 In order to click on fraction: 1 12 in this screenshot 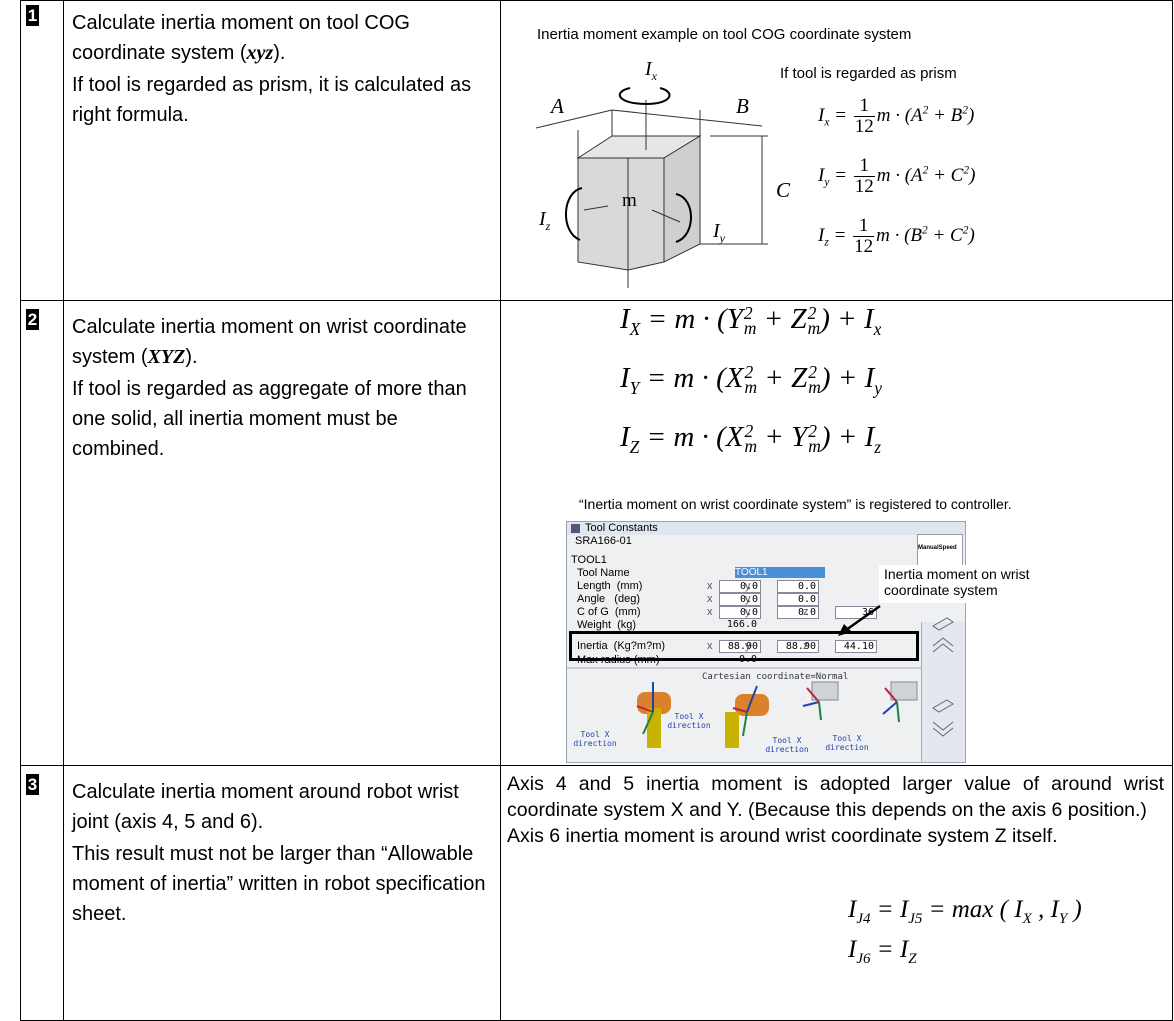, I will do `click(864, 176)`.